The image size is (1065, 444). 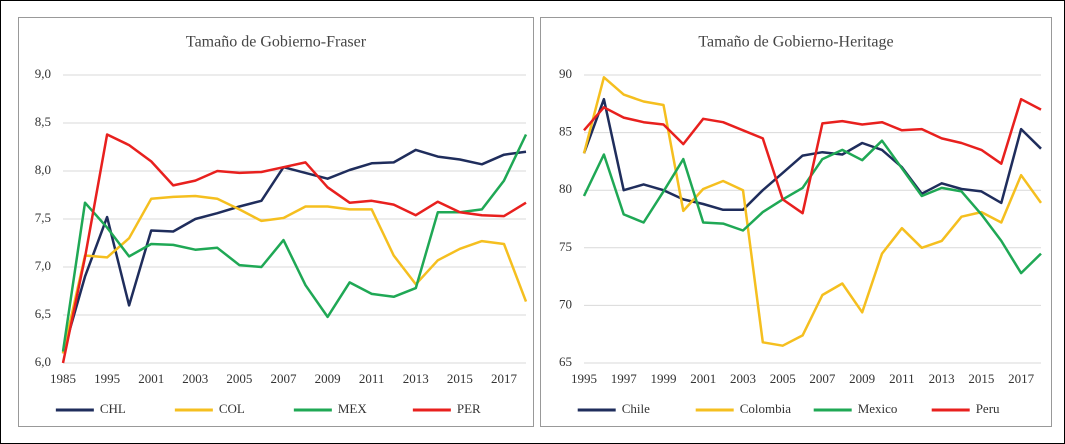 I want to click on y-tick-label: 90, so click(x=565, y=73).